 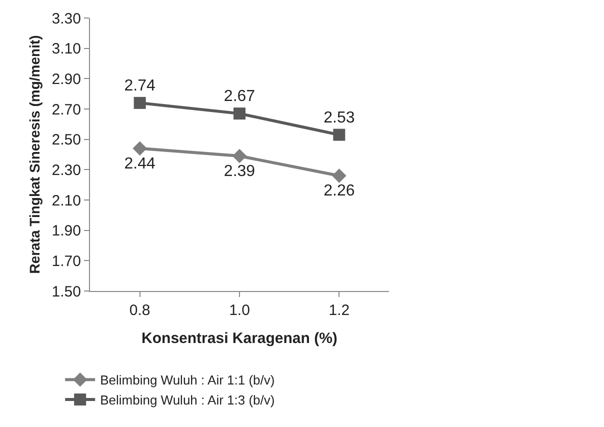 I want to click on data-label: 2.67, so click(x=240, y=97).